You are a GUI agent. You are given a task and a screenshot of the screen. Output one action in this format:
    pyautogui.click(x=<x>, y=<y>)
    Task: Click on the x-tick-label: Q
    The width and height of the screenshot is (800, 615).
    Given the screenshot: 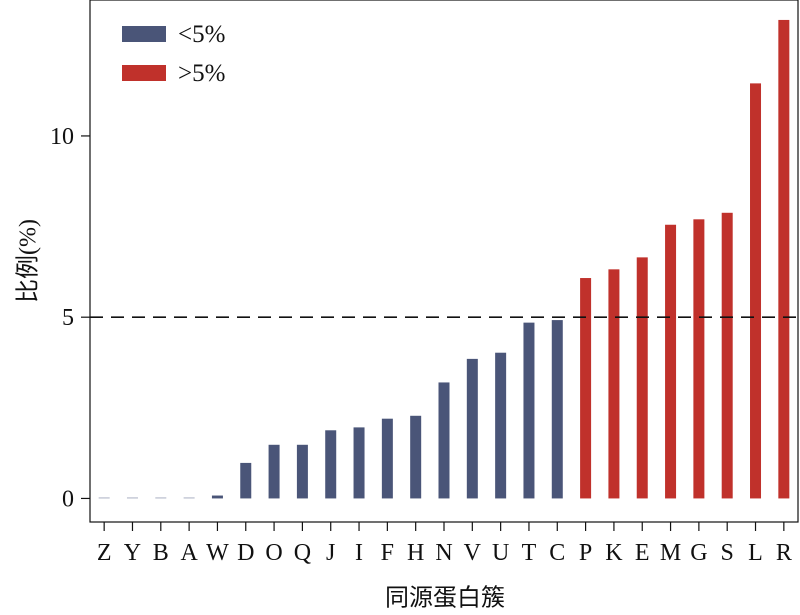 What is the action you would take?
    pyautogui.click(x=302, y=553)
    